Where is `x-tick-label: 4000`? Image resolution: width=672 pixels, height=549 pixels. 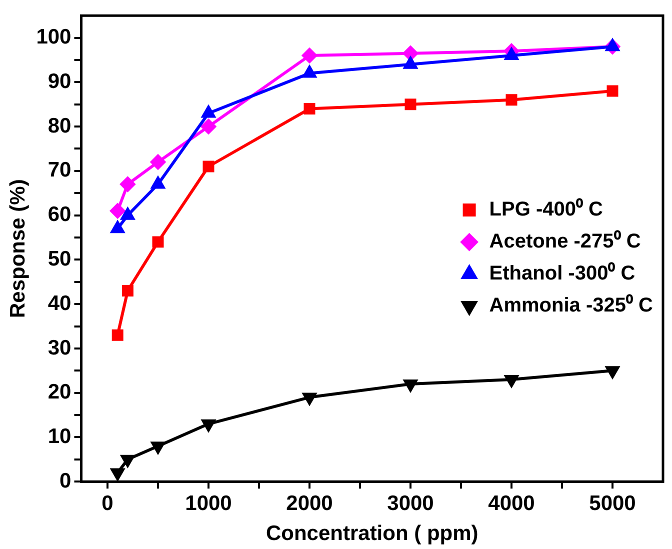
x-tick-label: 4000 is located at coordinates (511, 503).